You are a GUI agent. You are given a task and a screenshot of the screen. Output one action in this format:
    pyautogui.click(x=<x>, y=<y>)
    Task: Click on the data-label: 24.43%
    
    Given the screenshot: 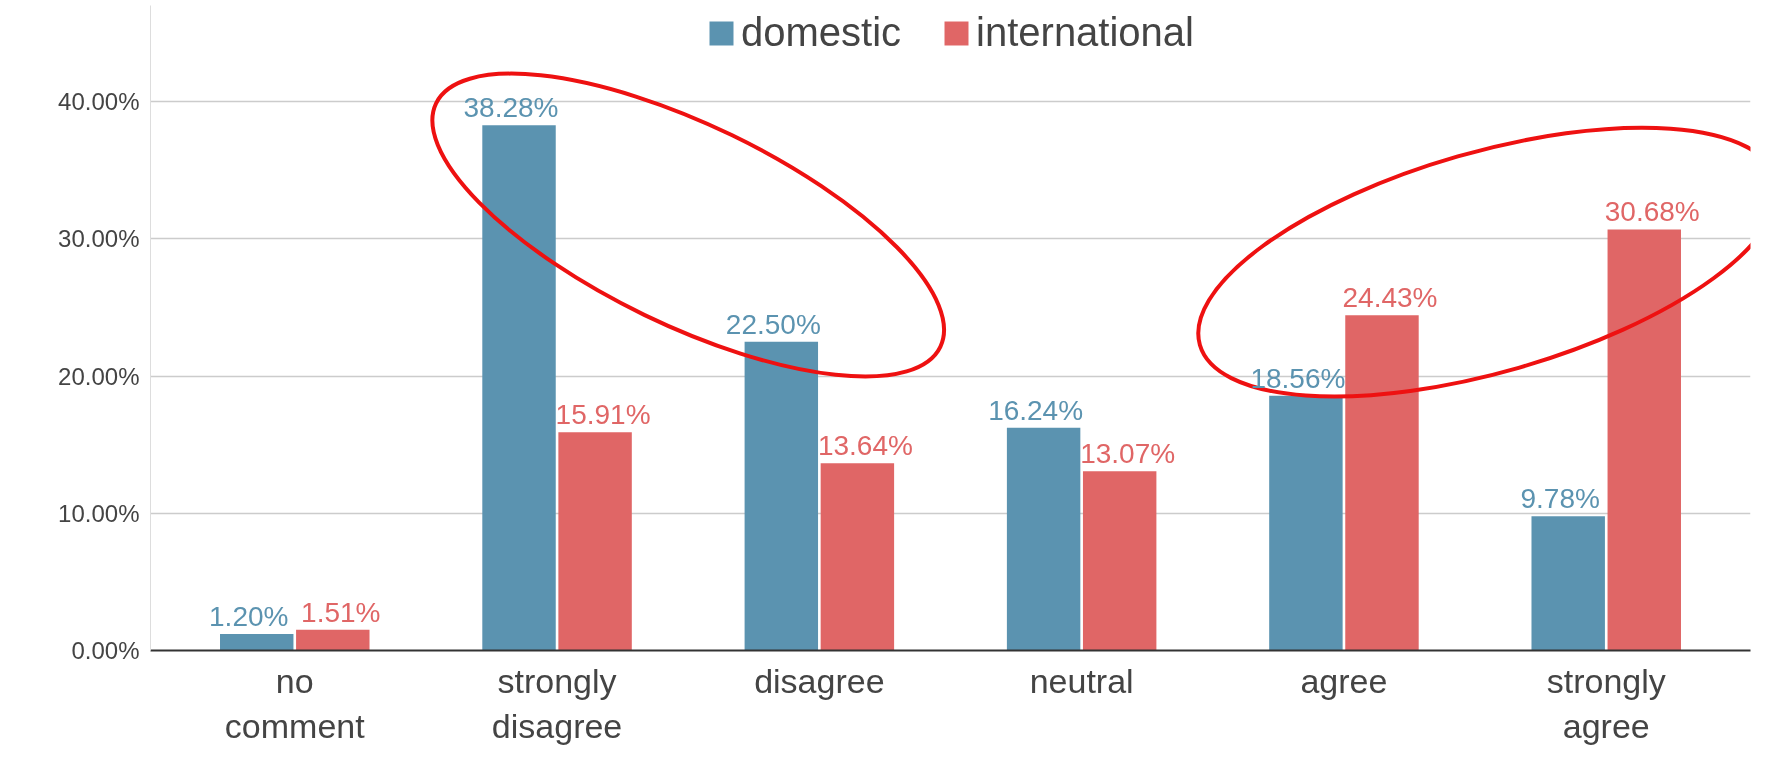 What is the action you would take?
    pyautogui.click(x=1390, y=298)
    